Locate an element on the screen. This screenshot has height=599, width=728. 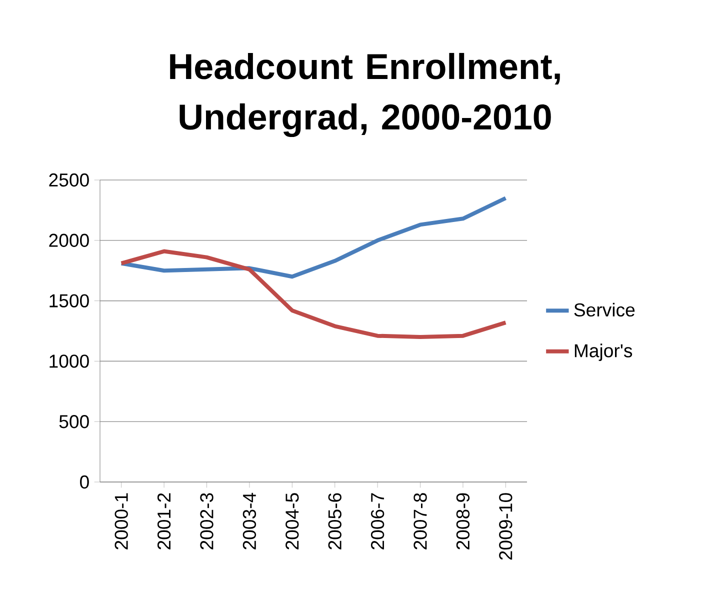
x-tick-label: 2005-6 is located at coordinates (335, 521).